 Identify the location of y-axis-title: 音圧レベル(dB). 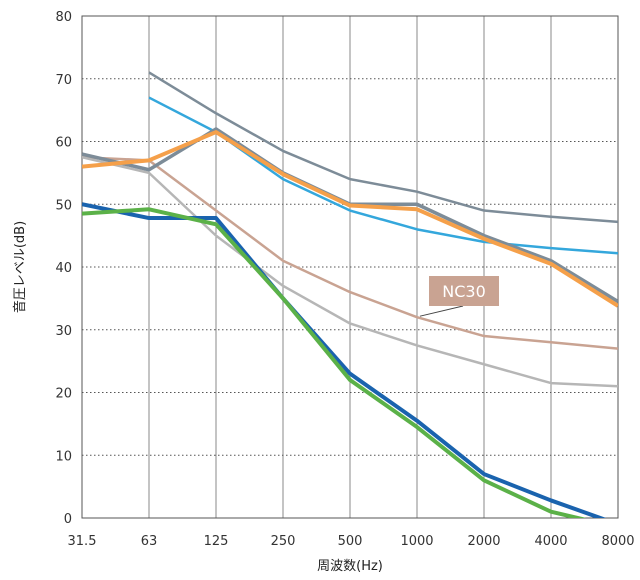
(20, 267).